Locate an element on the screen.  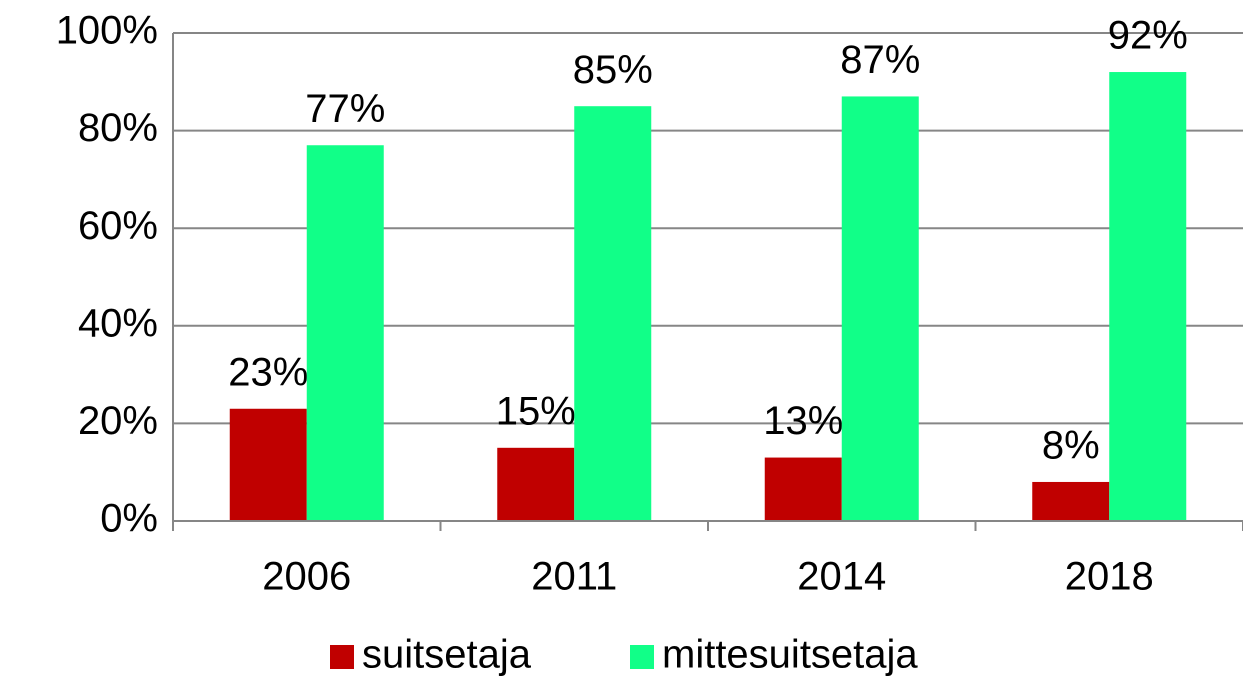
data-label: 8% is located at coordinates (1071, 446).